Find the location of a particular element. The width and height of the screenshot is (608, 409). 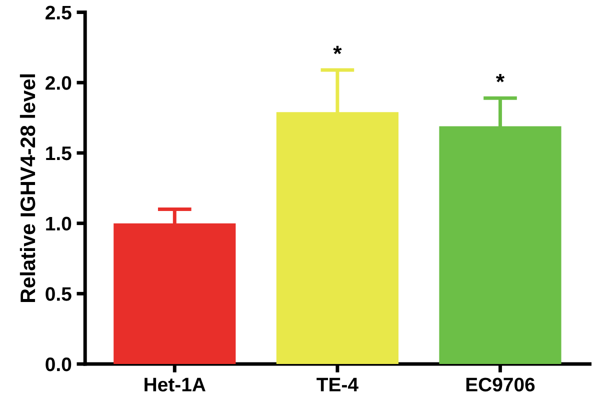

y-tick-label: 2.5 is located at coordinates (59, 13).